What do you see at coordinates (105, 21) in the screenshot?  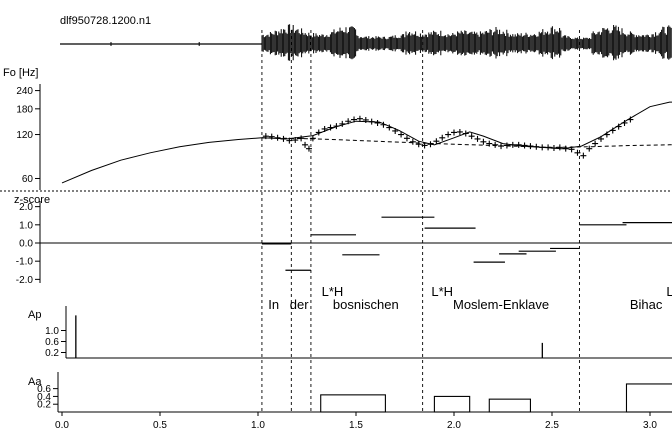 I see `file-id-label: dlf950728.1200.n1` at bounding box center [105, 21].